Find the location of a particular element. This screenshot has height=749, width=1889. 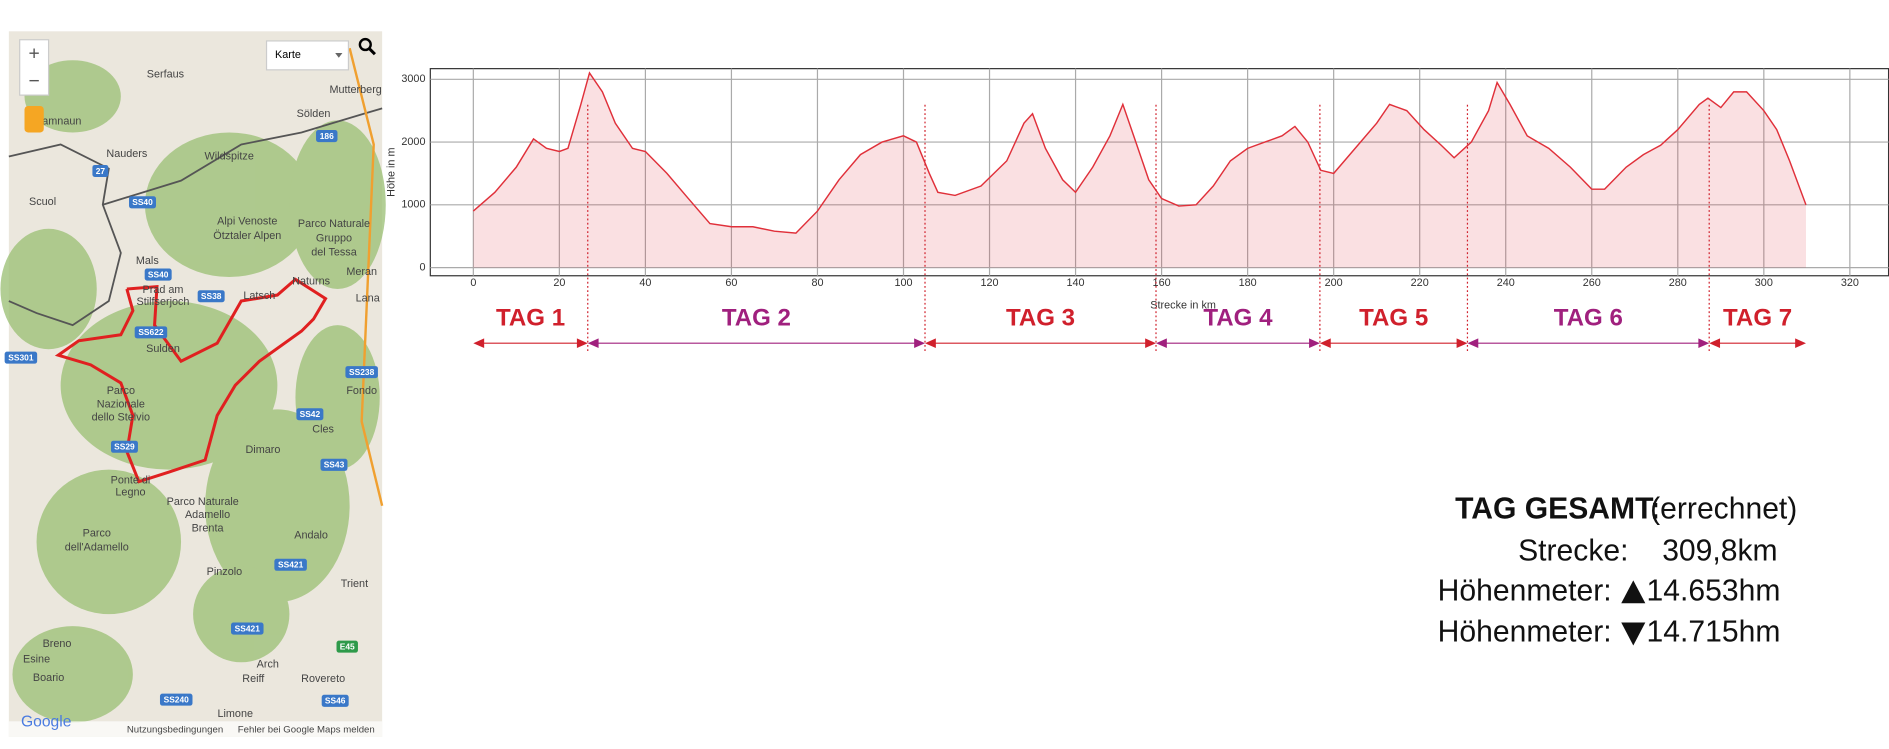

map-label: Rovereto is located at coordinates (323, 679).